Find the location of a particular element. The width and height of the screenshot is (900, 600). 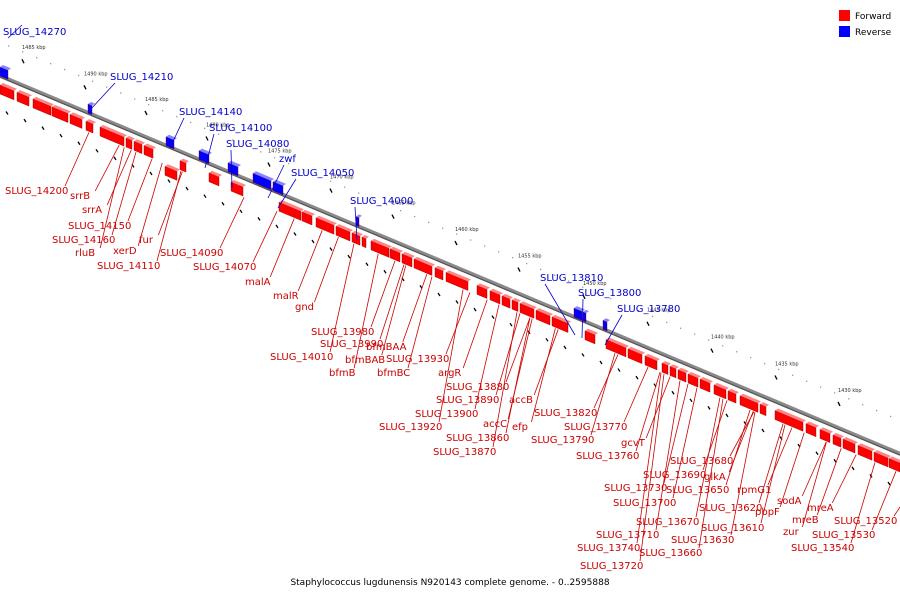

gene-label-slug-14000: SLUG_14000 is located at coordinates (381, 201).